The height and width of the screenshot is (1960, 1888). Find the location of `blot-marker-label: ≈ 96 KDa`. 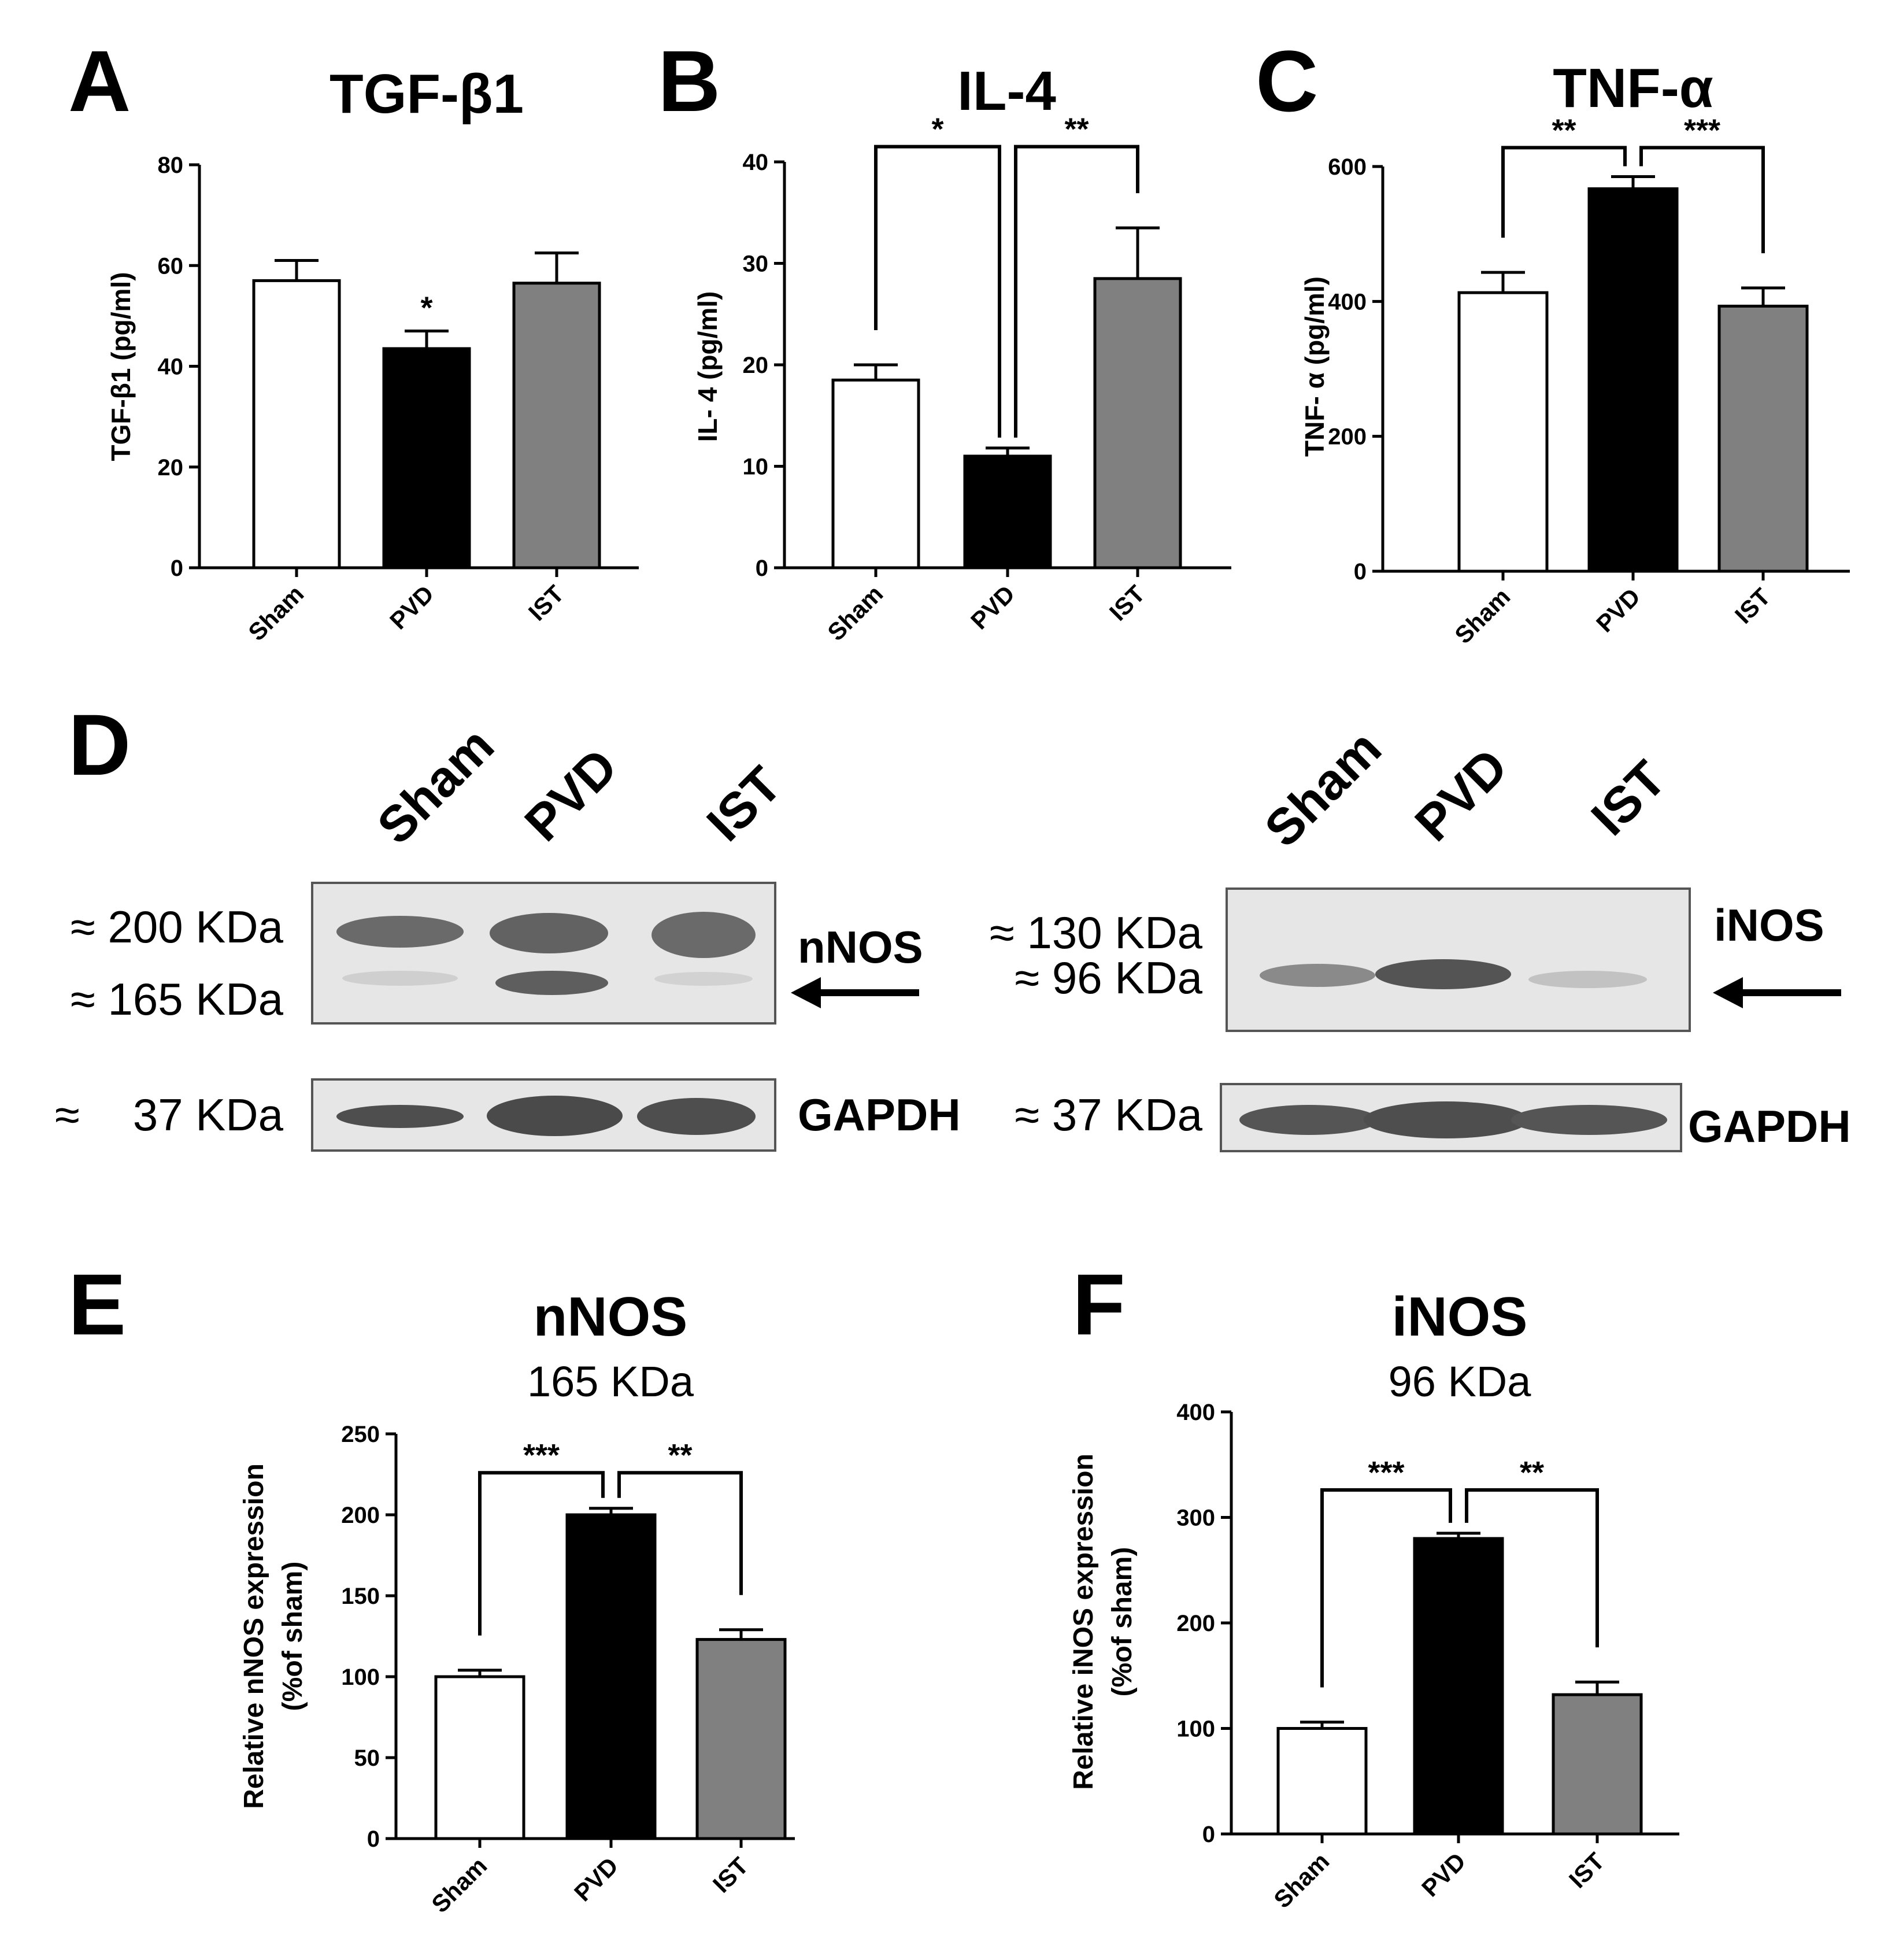

blot-marker-label: ≈ 96 KDa is located at coordinates (1109, 977).